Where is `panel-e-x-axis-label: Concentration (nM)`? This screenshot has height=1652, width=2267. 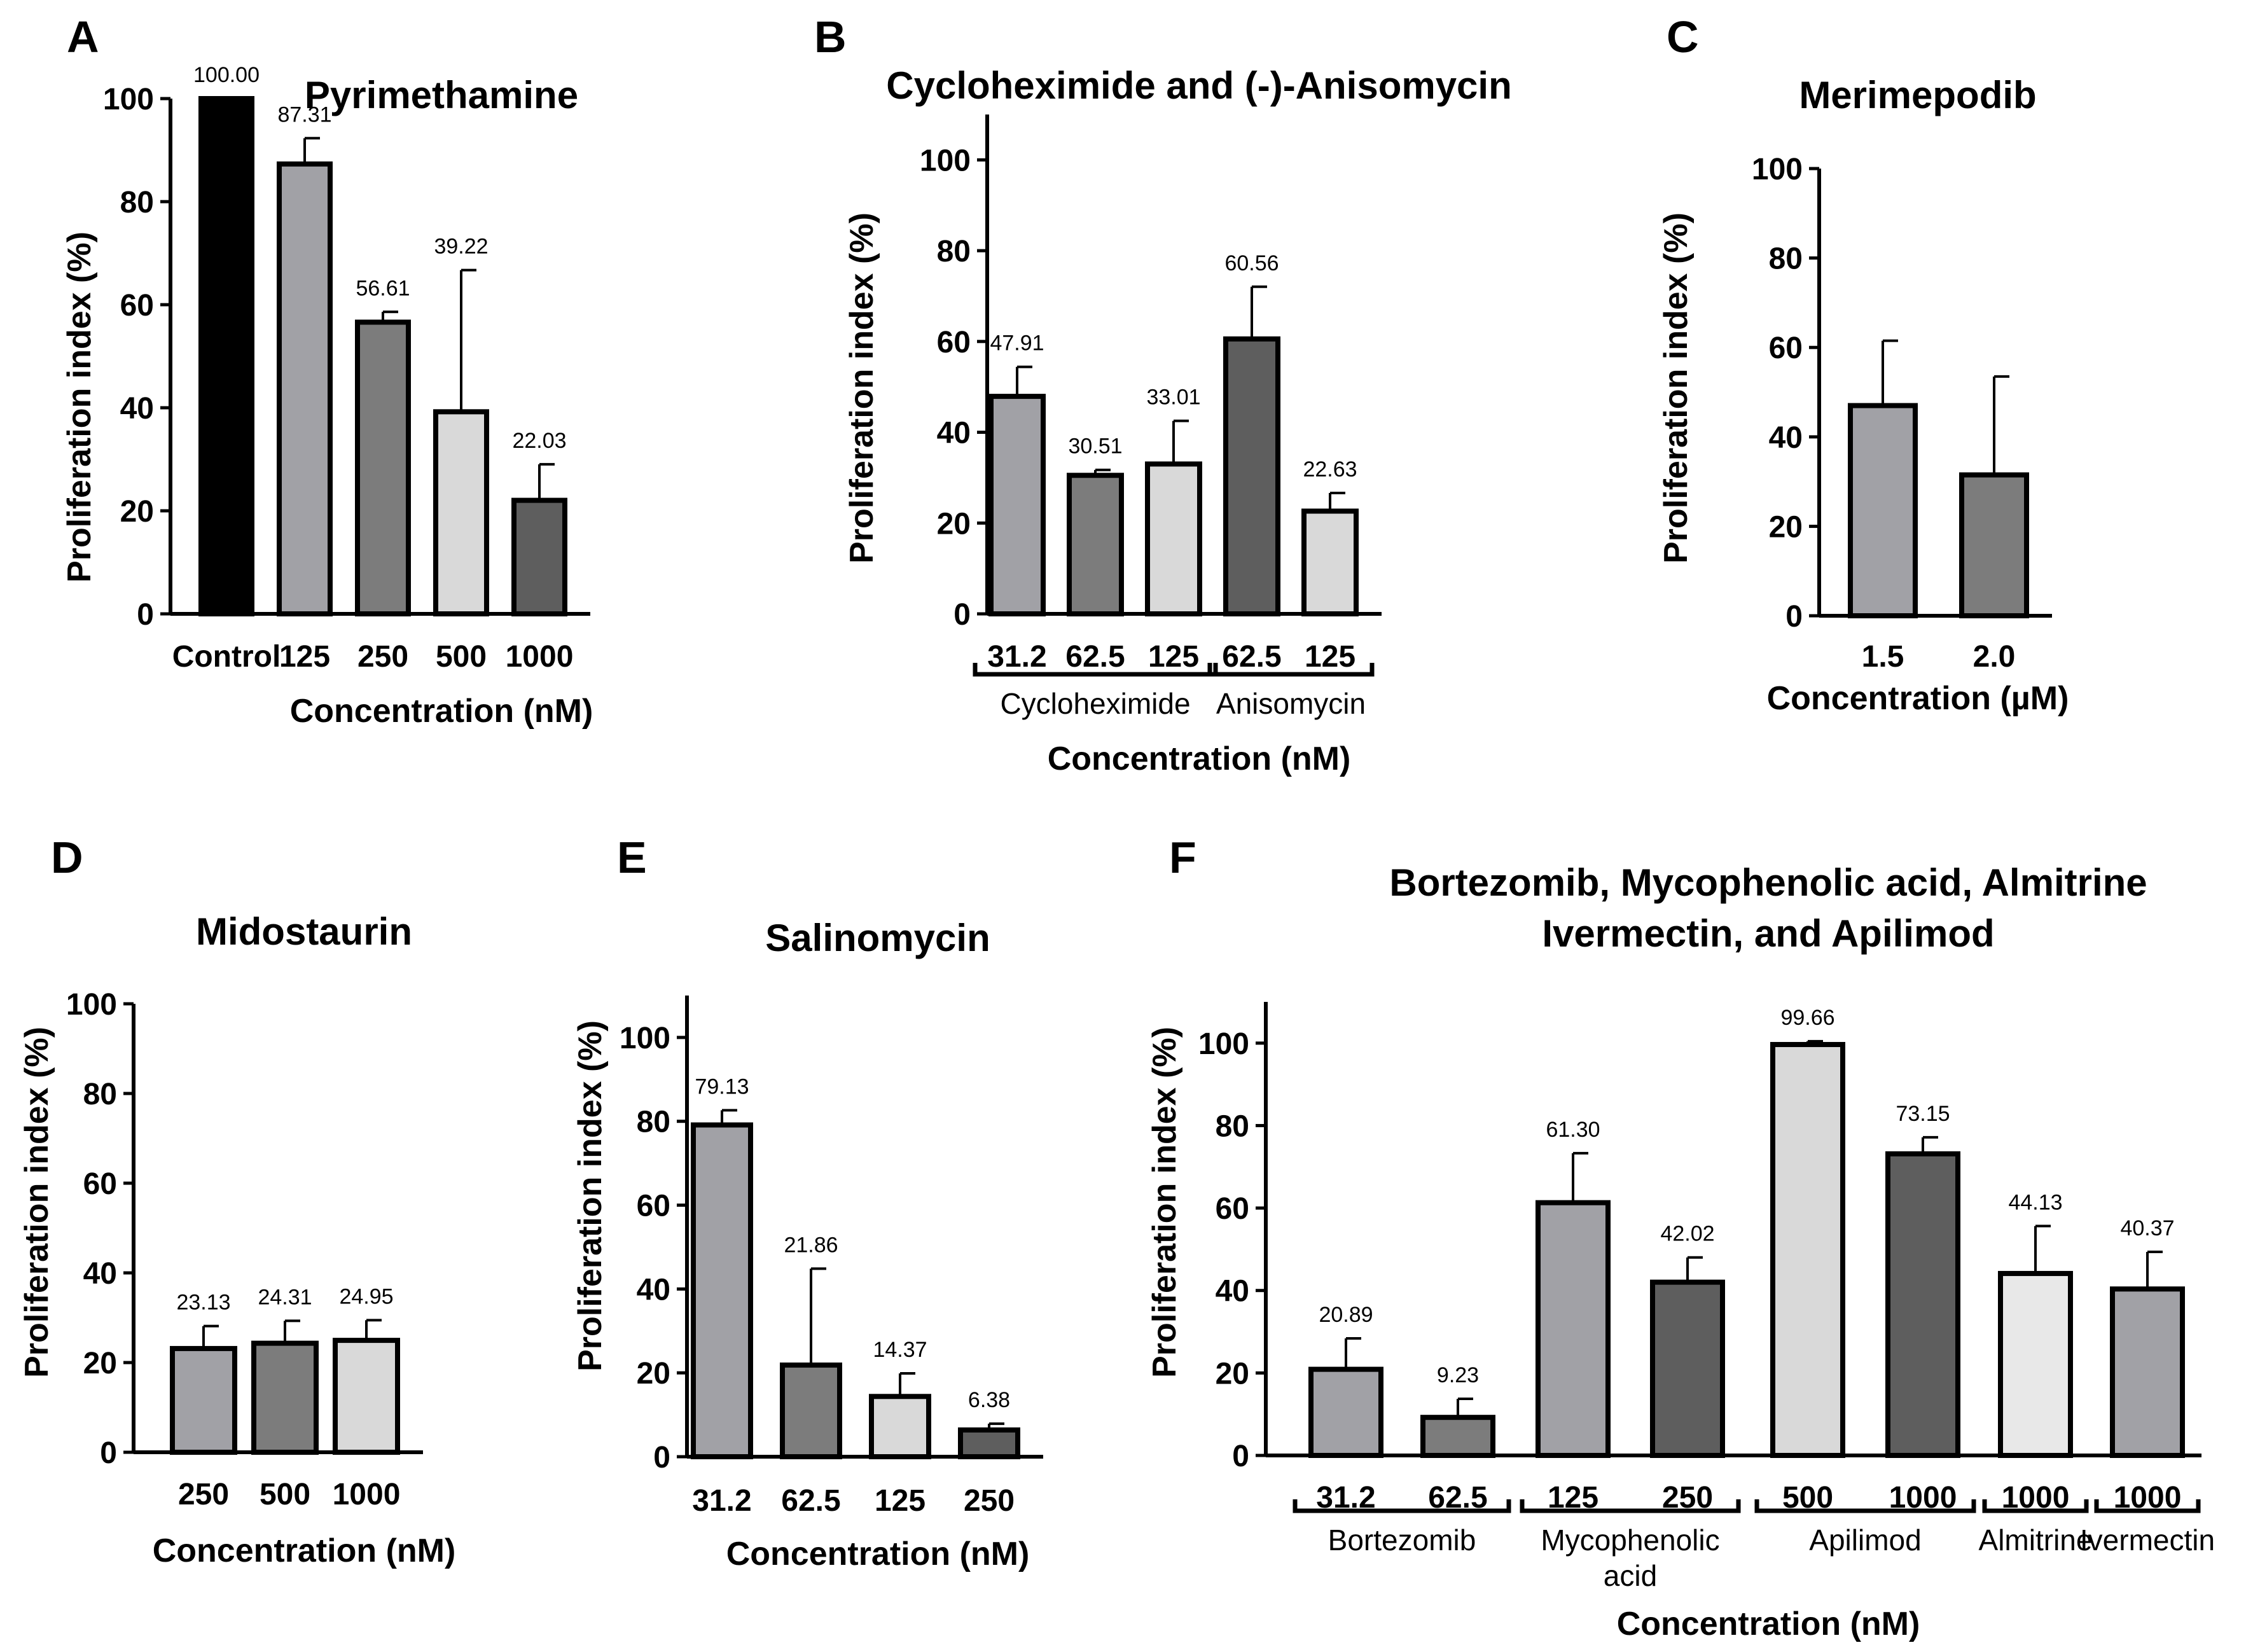 panel-e-x-axis-label: Concentration (nM) is located at coordinates (878, 1554).